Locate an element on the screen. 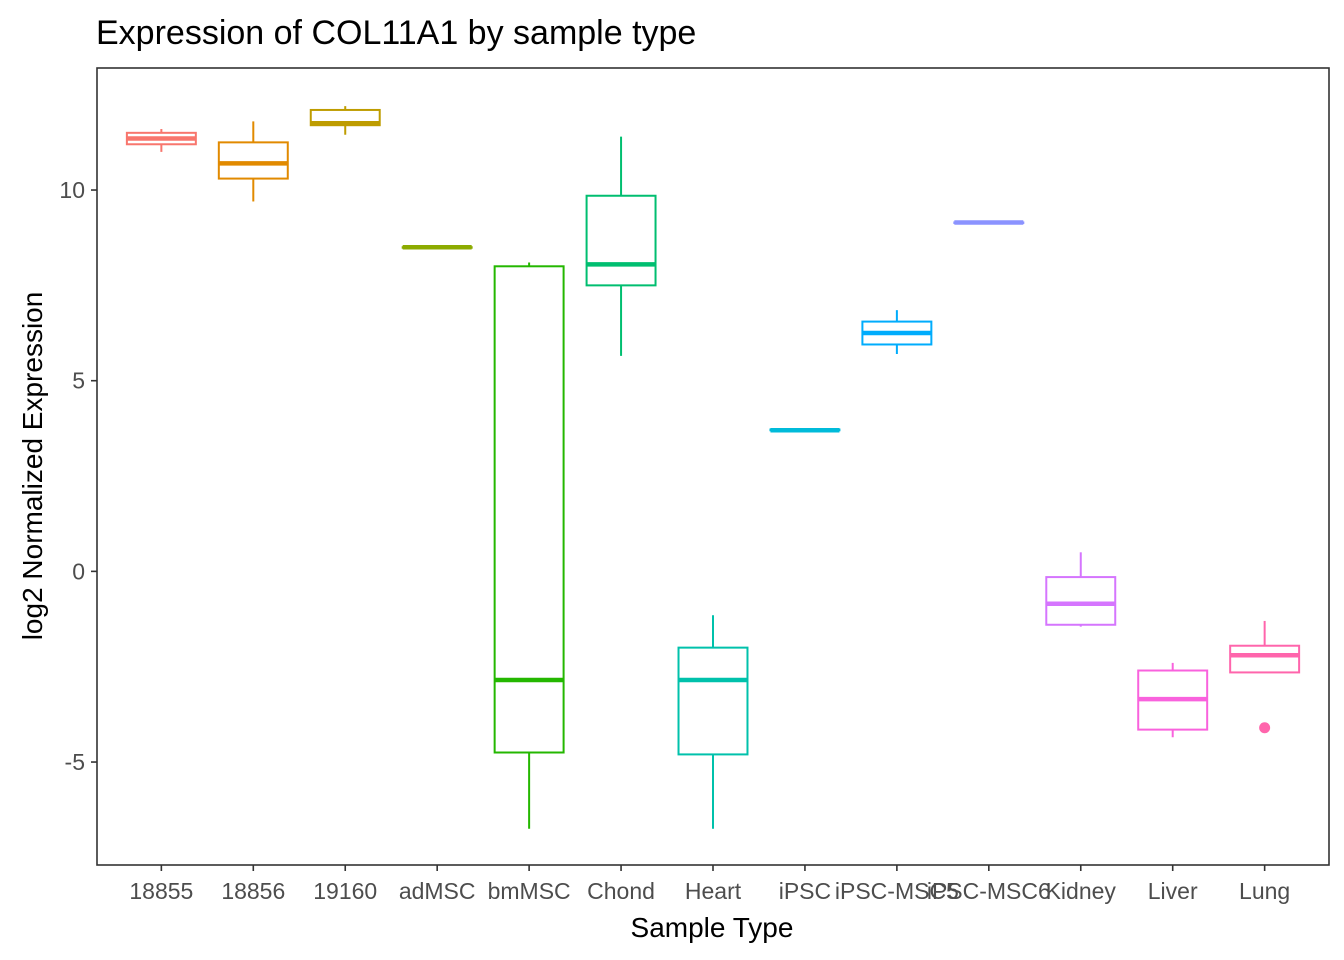  box-Lung is located at coordinates (1265, 677).